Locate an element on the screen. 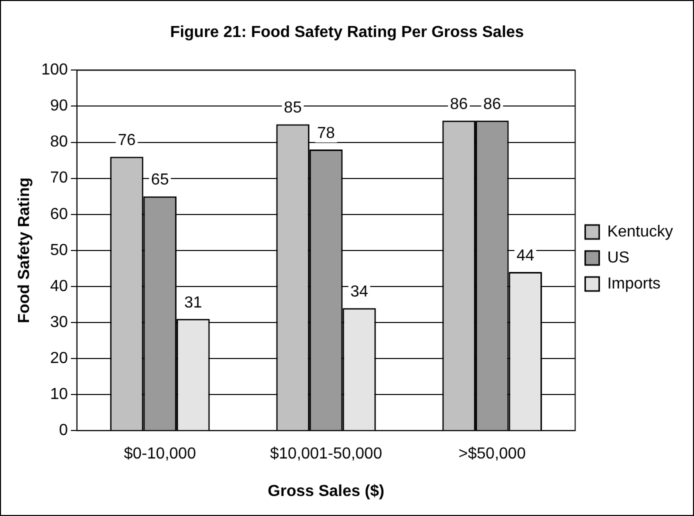 Image resolution: width=694 pixels, height=516 pixels. chart-title: Figure 21: Food Safety Rating Per Gross Sales is located at coordinates (347, 33).